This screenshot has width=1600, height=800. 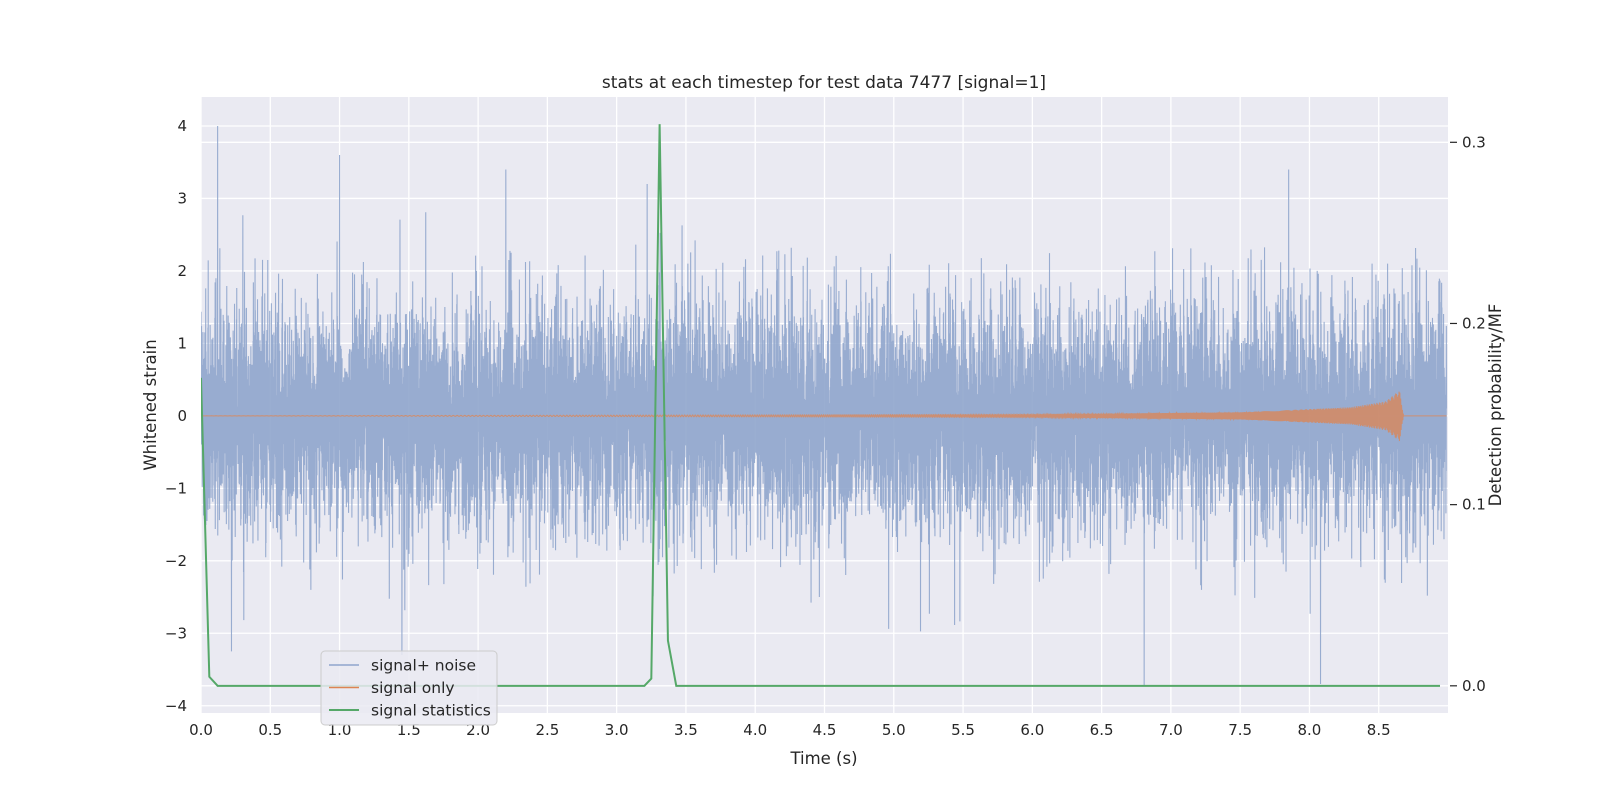 I want to click on legend-label: signal statistics, so click(x=431, y=711).